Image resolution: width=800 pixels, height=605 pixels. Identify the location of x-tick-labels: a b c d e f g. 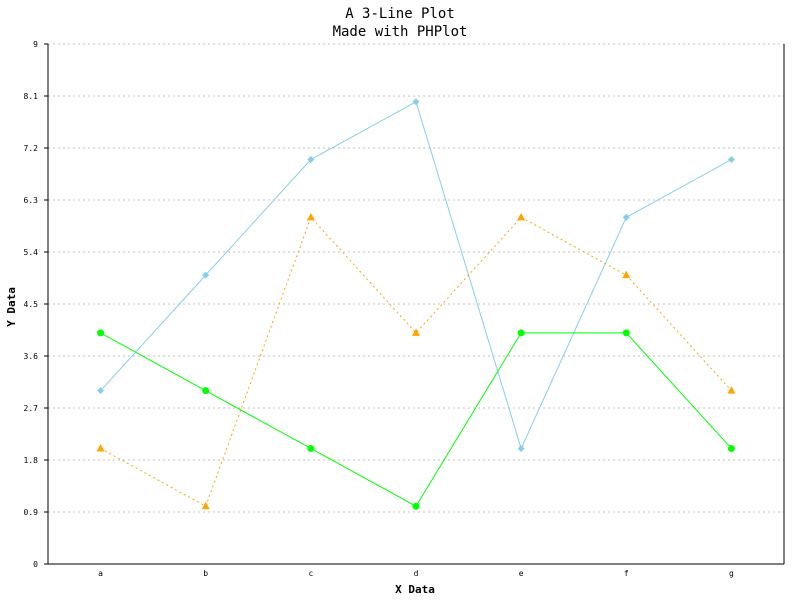
(416, 573).